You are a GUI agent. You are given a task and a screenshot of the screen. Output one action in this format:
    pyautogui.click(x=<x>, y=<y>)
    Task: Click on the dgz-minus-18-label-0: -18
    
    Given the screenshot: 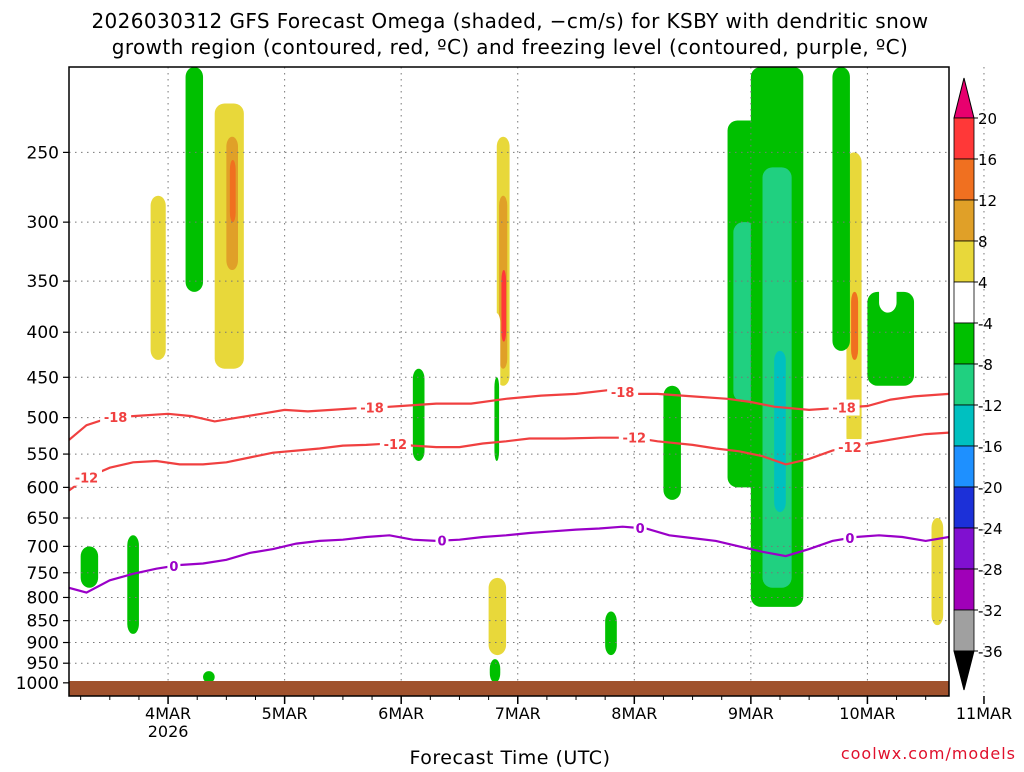 What is the action you would take?
    pyautogui.click(x=116, y=418)
    